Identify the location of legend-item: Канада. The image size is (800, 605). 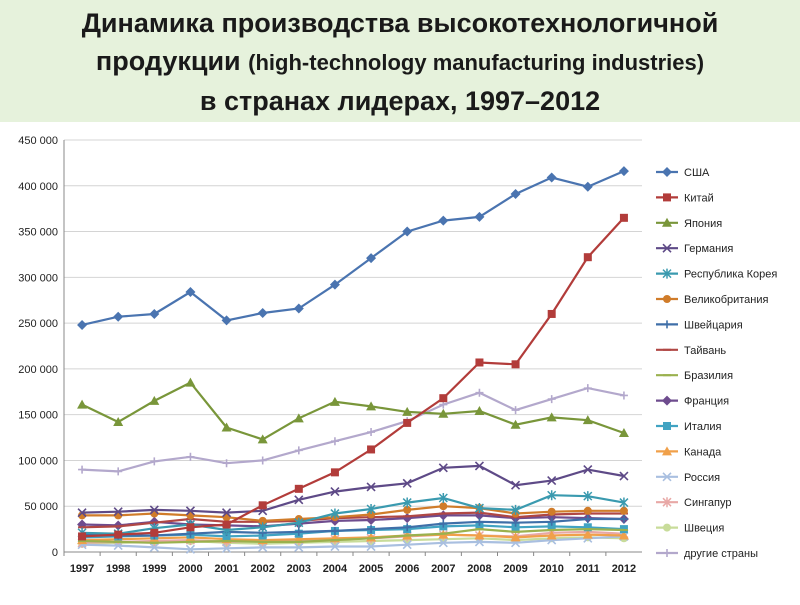
(689, 452).